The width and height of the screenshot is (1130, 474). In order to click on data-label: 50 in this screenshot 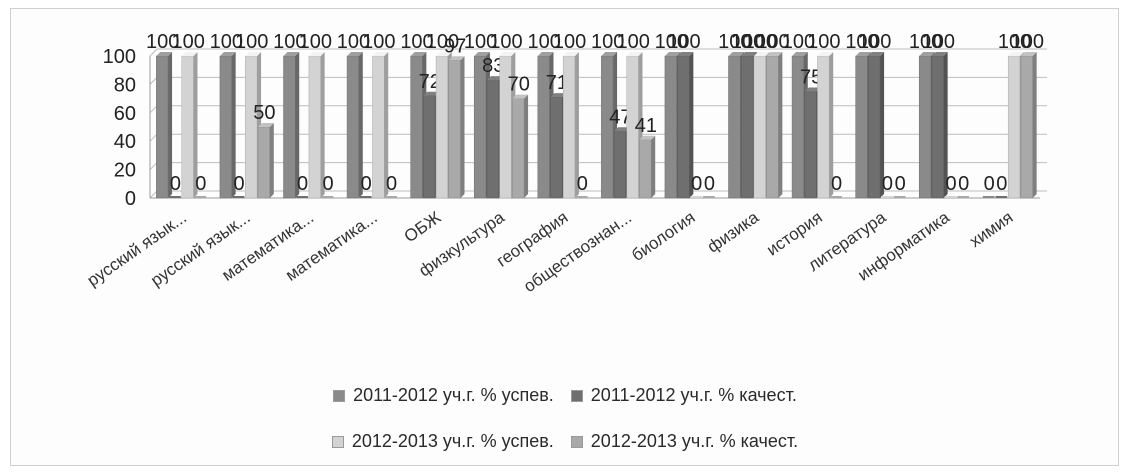, I will do `click(264, 113)`.